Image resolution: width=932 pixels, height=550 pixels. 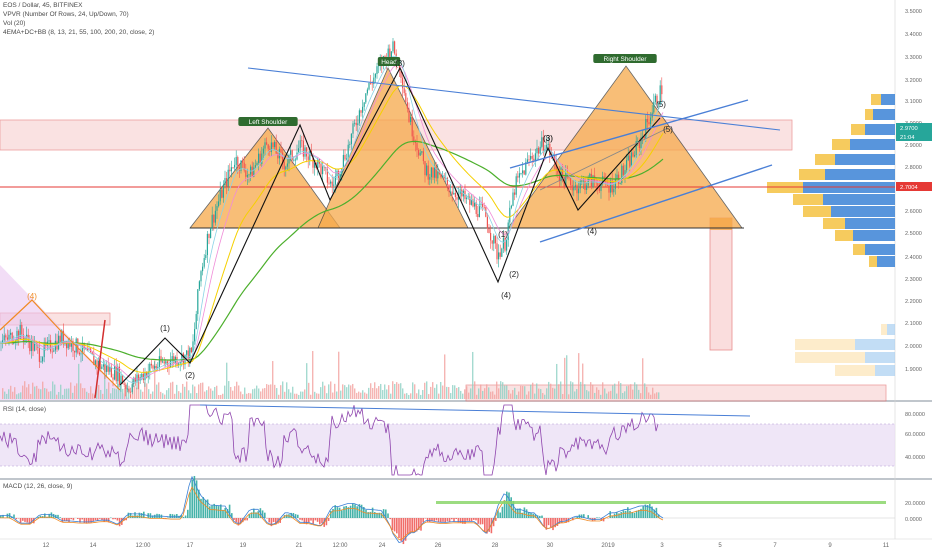 What do you see at coordinates (43, 5) in the screenshot?
I see `symbol-title: EOS / Dollar, 45, BITFINEX` at bounding box center [43, 5].